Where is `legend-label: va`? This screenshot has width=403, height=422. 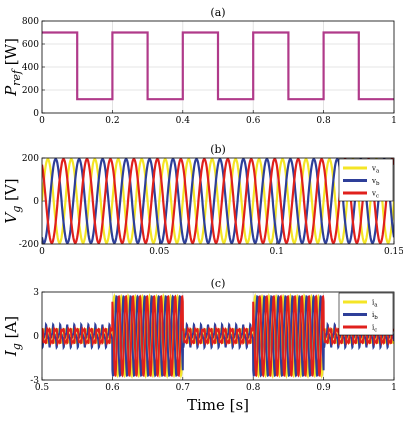 legend-label: va is located at coordinates (375, 170).